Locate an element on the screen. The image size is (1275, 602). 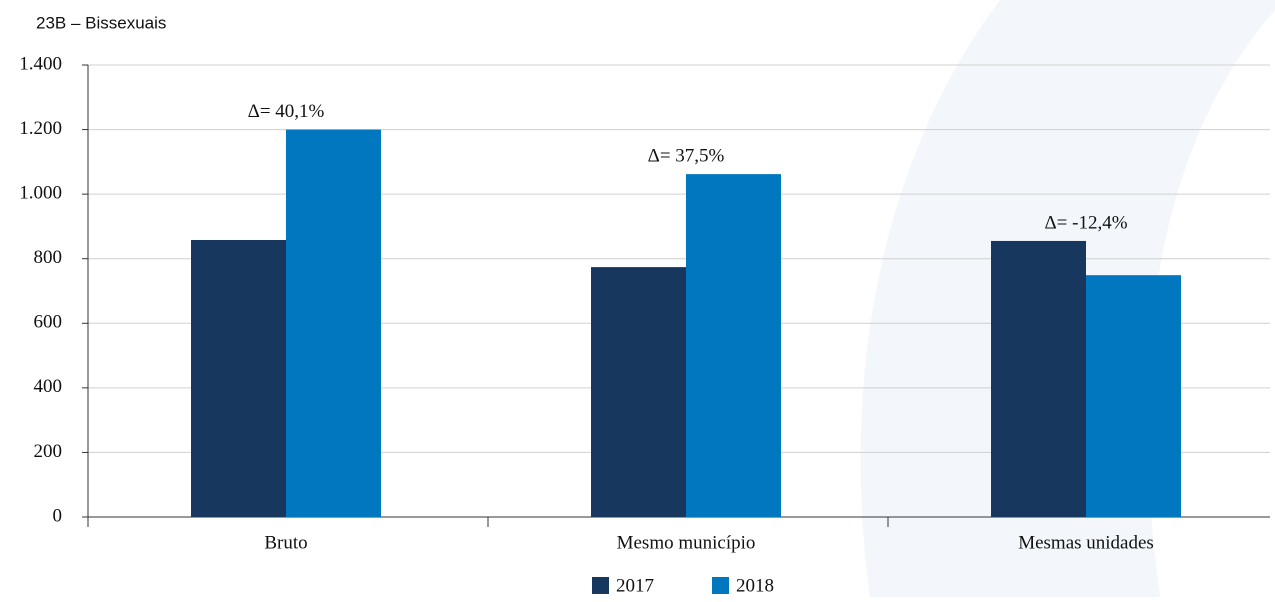
x-tick-label: Mesmas unidades is located at coordinates (1086, 542).